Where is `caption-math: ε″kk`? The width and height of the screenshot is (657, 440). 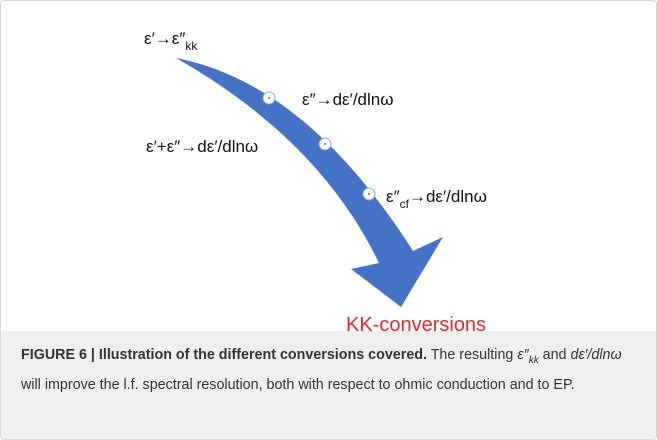
caption-math: ε″kk is located at coordinates (528, 356).